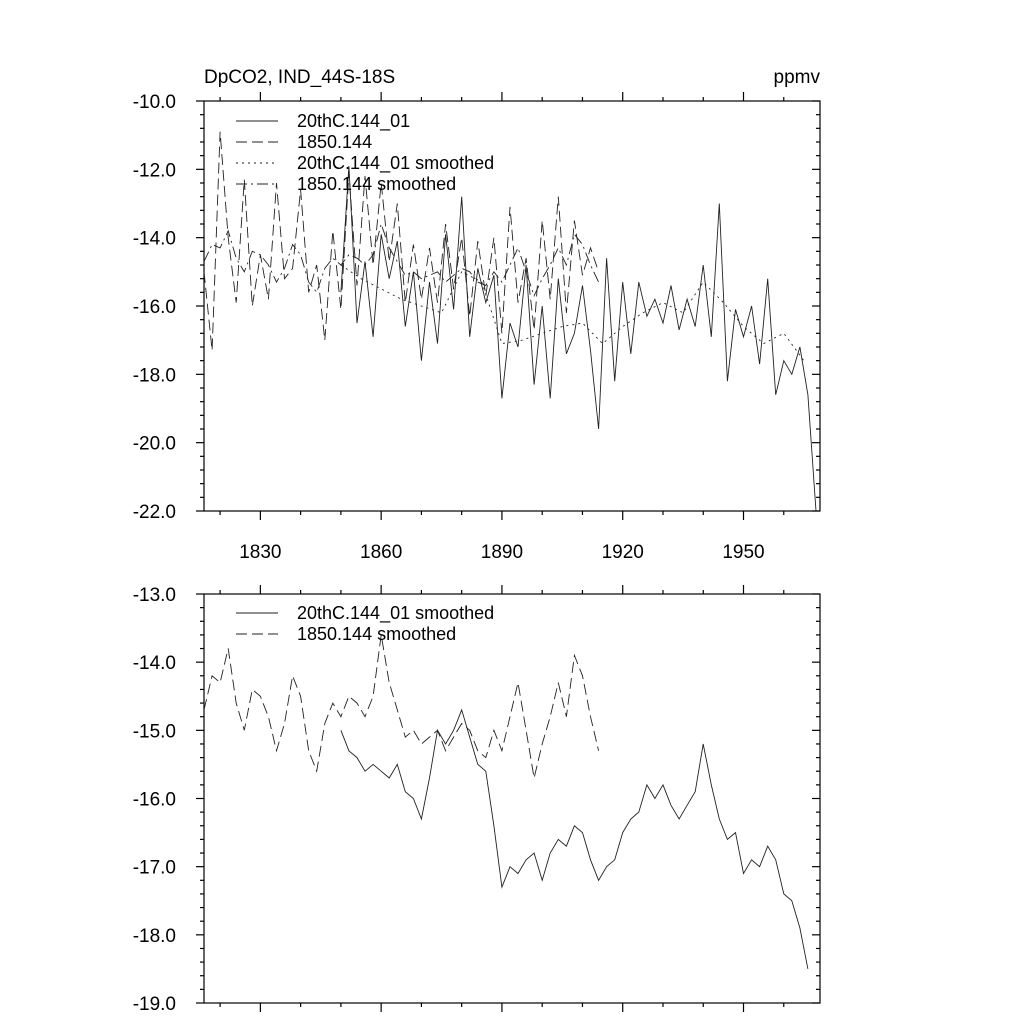 The image size is (1024, 1024). What do you see at coordinates (381, 552) in the screenshot?
I see `x-tick-label: 1860` at bounding box center [381, 552].